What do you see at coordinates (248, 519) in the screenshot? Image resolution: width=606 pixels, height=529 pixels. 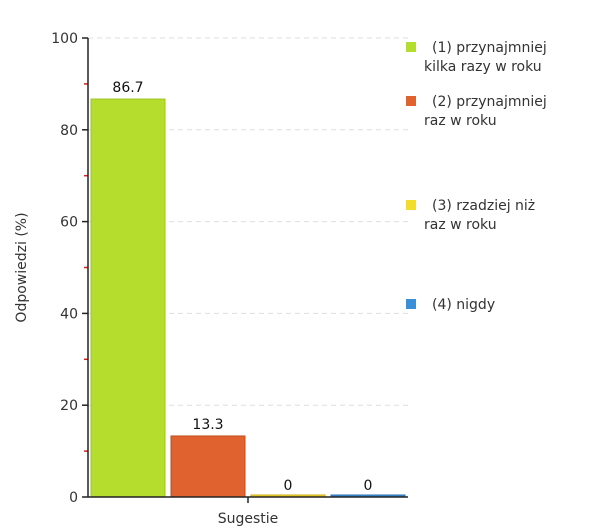 I see `x-axis-title: Sugestie` at bounding box center [248, 519].